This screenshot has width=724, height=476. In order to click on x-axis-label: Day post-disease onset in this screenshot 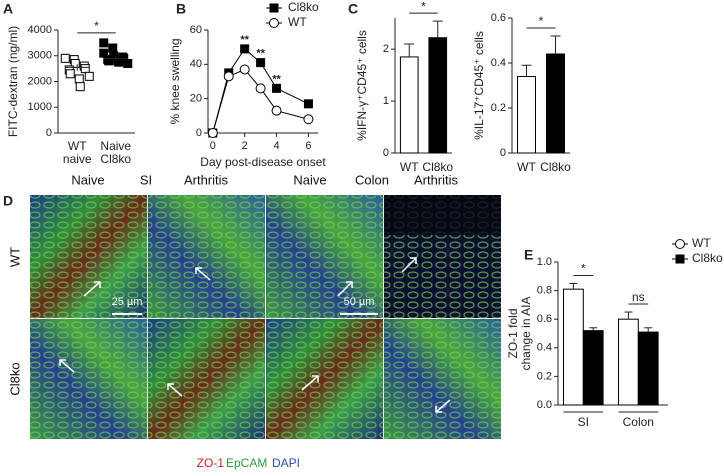, I will do `click(263, 162)`.